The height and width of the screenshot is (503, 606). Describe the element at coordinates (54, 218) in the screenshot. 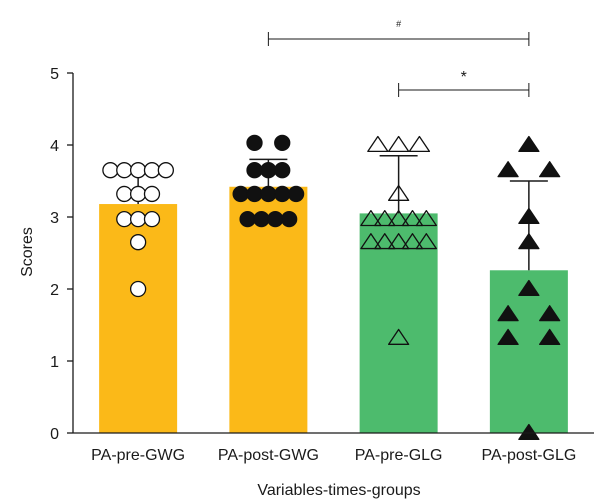

I see `y-tick-label: 3` at that location.